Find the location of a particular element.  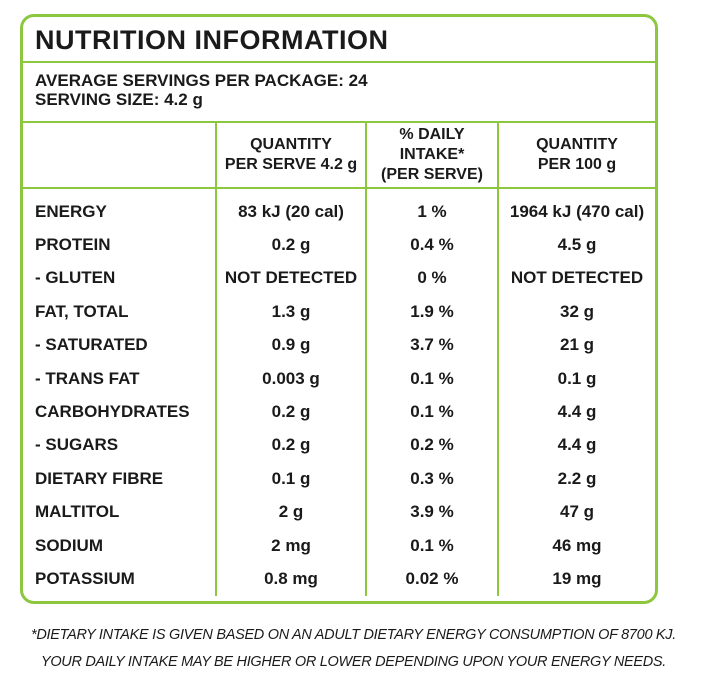

table-row: FAT, TOTAL 1.3 g 1.9 % 32 g is located at coordinates (339, 312).